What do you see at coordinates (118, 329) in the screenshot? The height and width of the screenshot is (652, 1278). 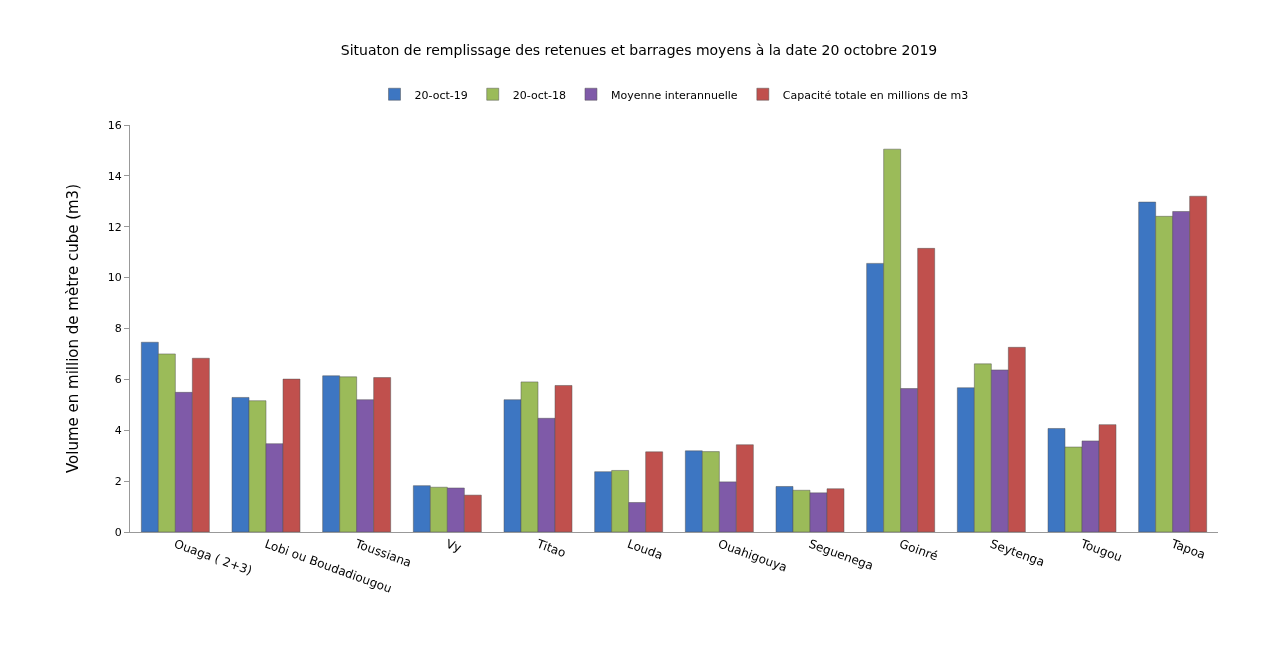 I see `y-tick-label: 8` at bounding box center [118, 329].